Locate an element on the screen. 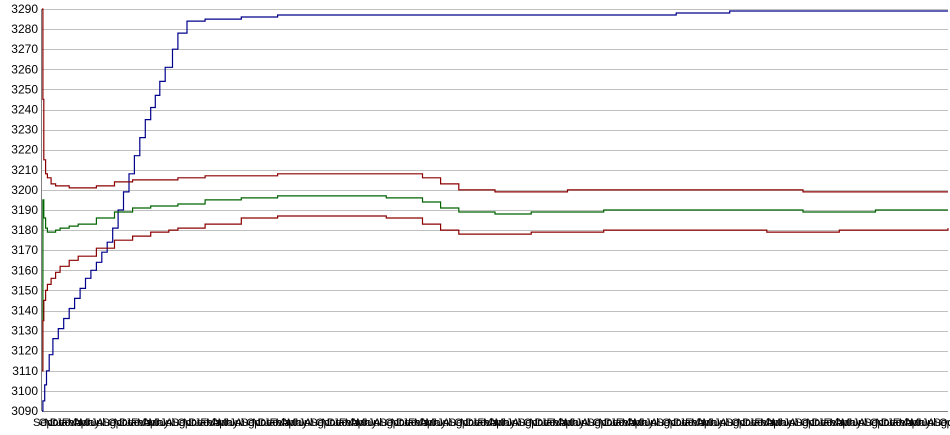  y-tick-label: 3260 is located at coordinates (24, 69).